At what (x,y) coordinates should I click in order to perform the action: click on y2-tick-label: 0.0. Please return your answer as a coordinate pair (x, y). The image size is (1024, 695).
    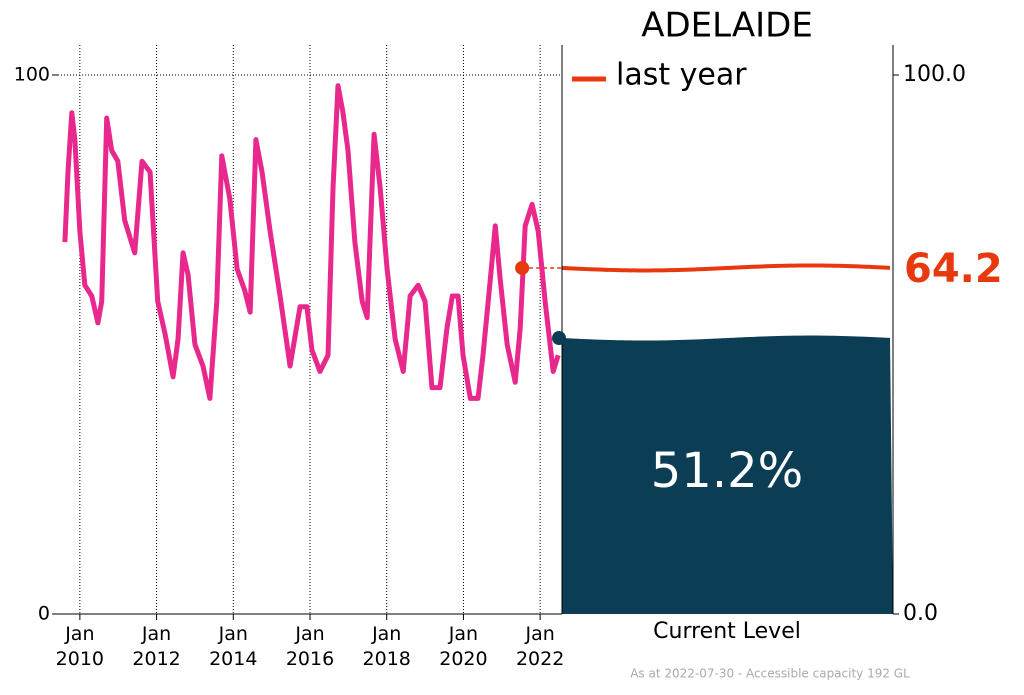
    Looking at the image, I should click on (920, 613).